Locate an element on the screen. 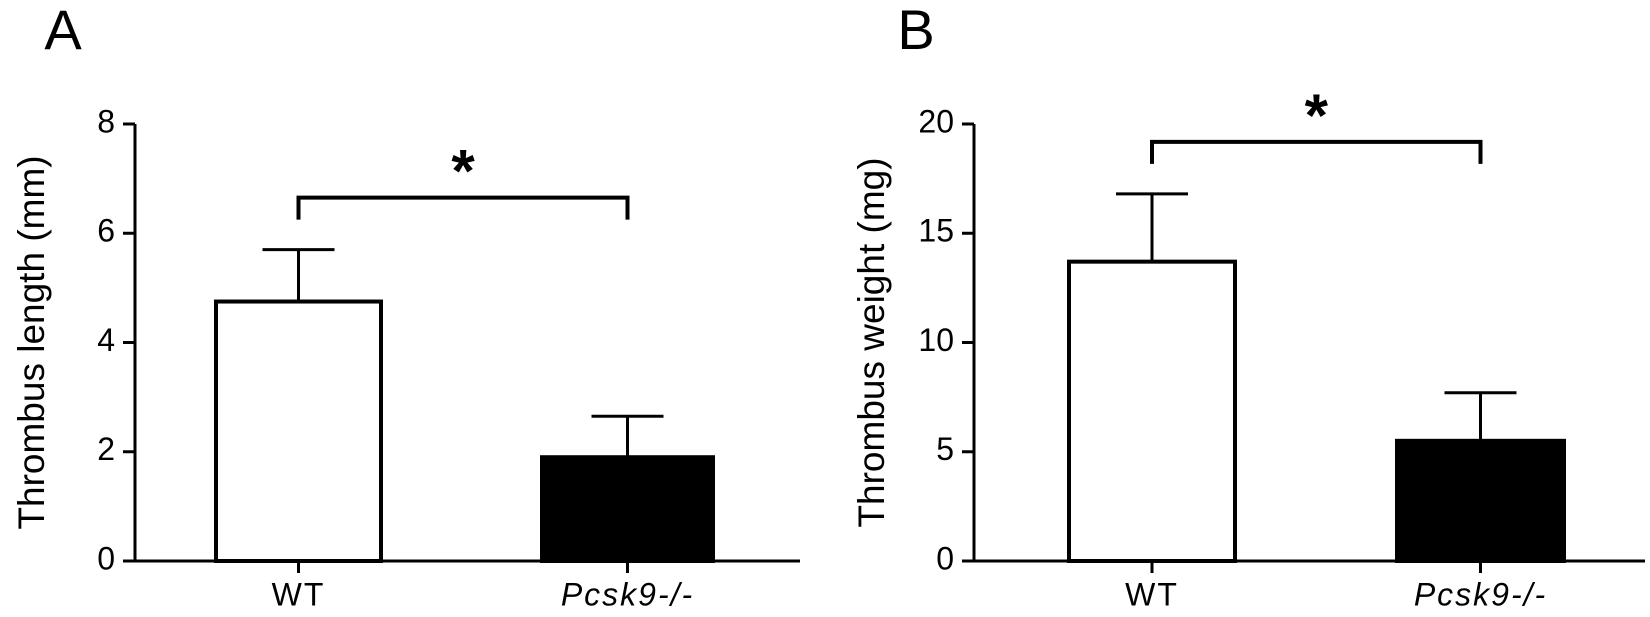  y-tick-label: 10 is located at coordinates (936, 340).